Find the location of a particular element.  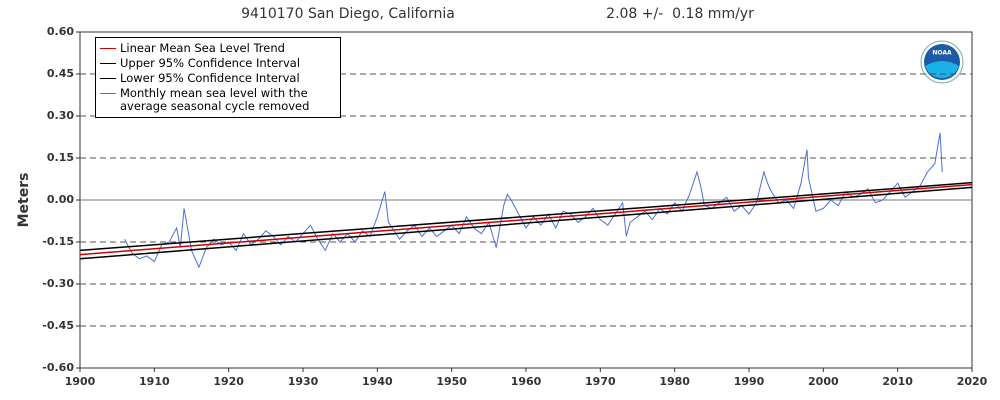

y-tick-label: 0.15 is located at coordinates (60, 157).